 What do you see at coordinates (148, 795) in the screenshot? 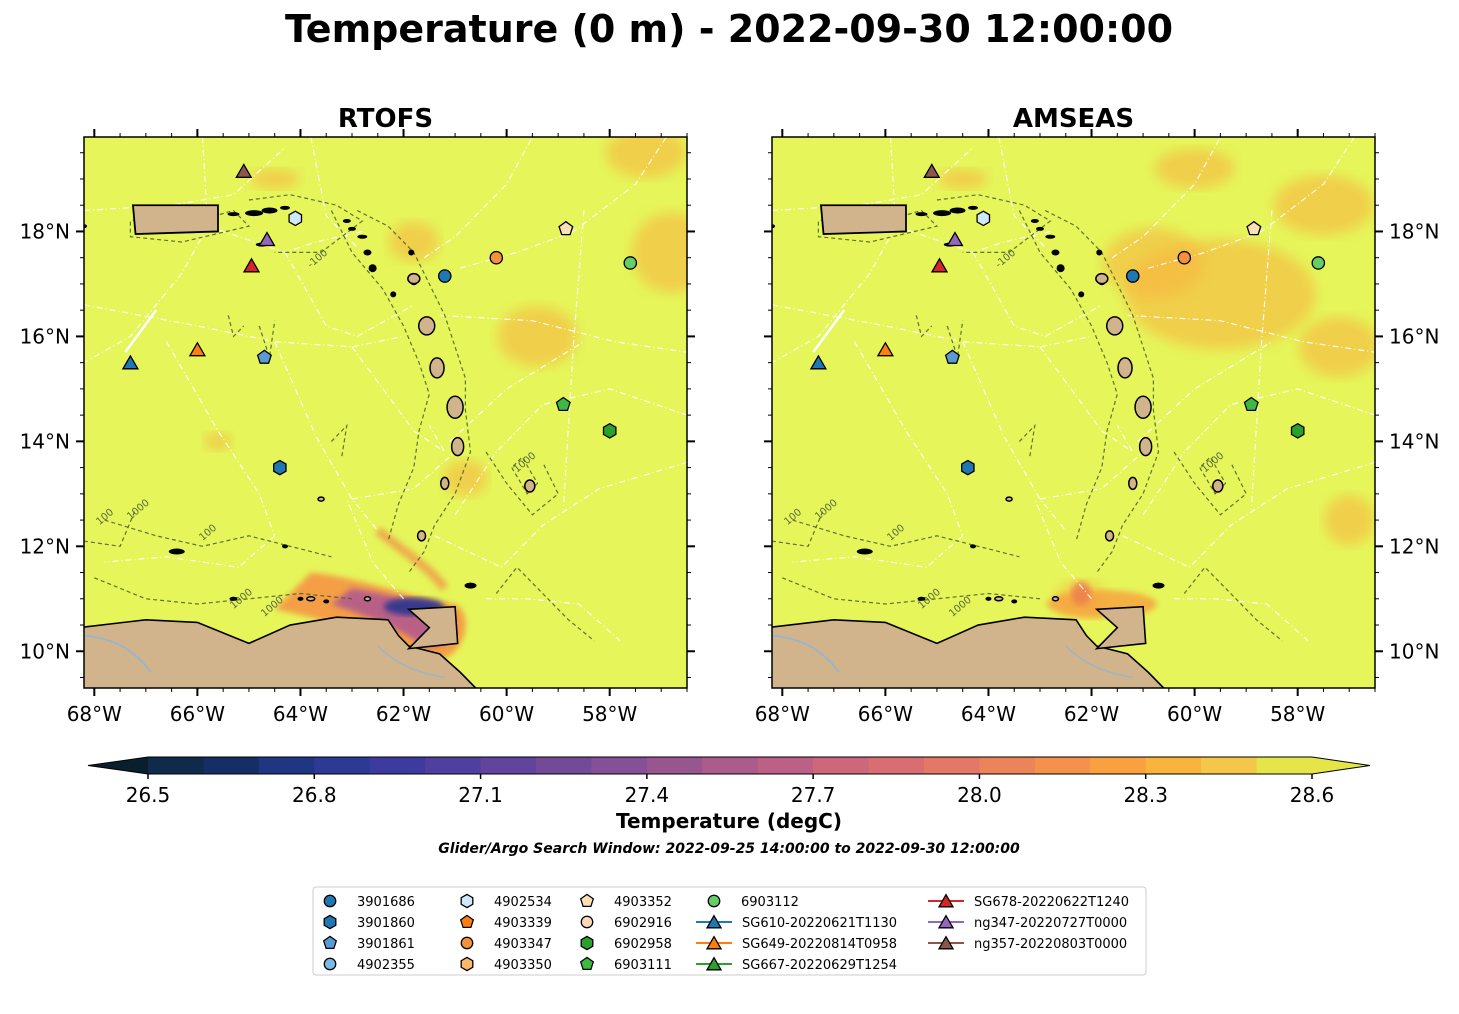
I see `colorbar-tick-label: 26.5` at bounding box center [148, 795].